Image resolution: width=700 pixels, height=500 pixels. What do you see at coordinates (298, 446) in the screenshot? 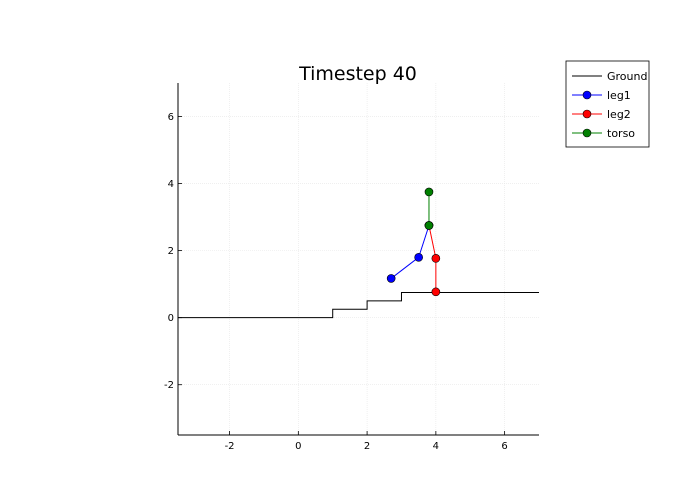
I see `x-tick-label: 0` at bounding box center [298, 446].